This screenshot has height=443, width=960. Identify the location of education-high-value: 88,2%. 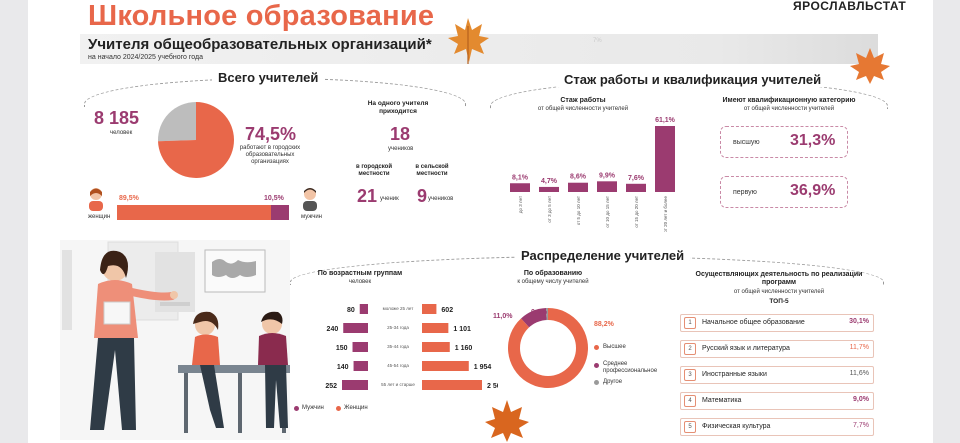
(604, 324).